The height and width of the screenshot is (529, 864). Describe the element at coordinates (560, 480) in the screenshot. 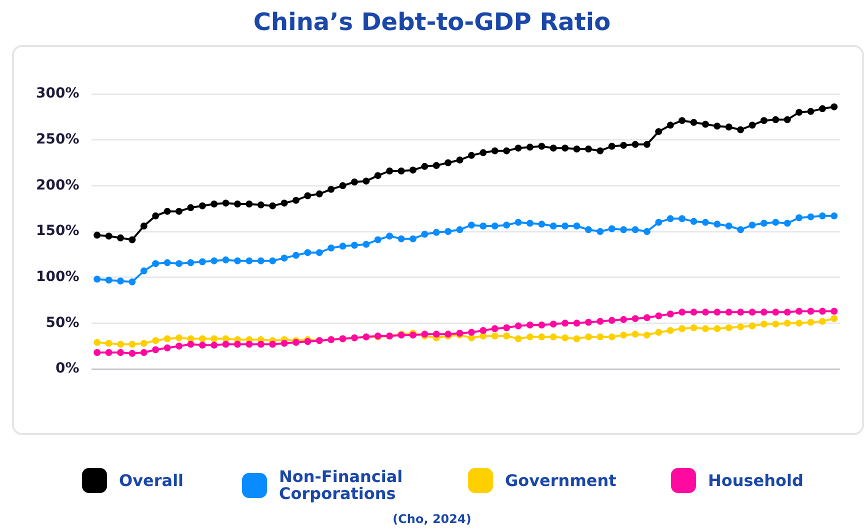

I see `legend-label: Government` at that location.